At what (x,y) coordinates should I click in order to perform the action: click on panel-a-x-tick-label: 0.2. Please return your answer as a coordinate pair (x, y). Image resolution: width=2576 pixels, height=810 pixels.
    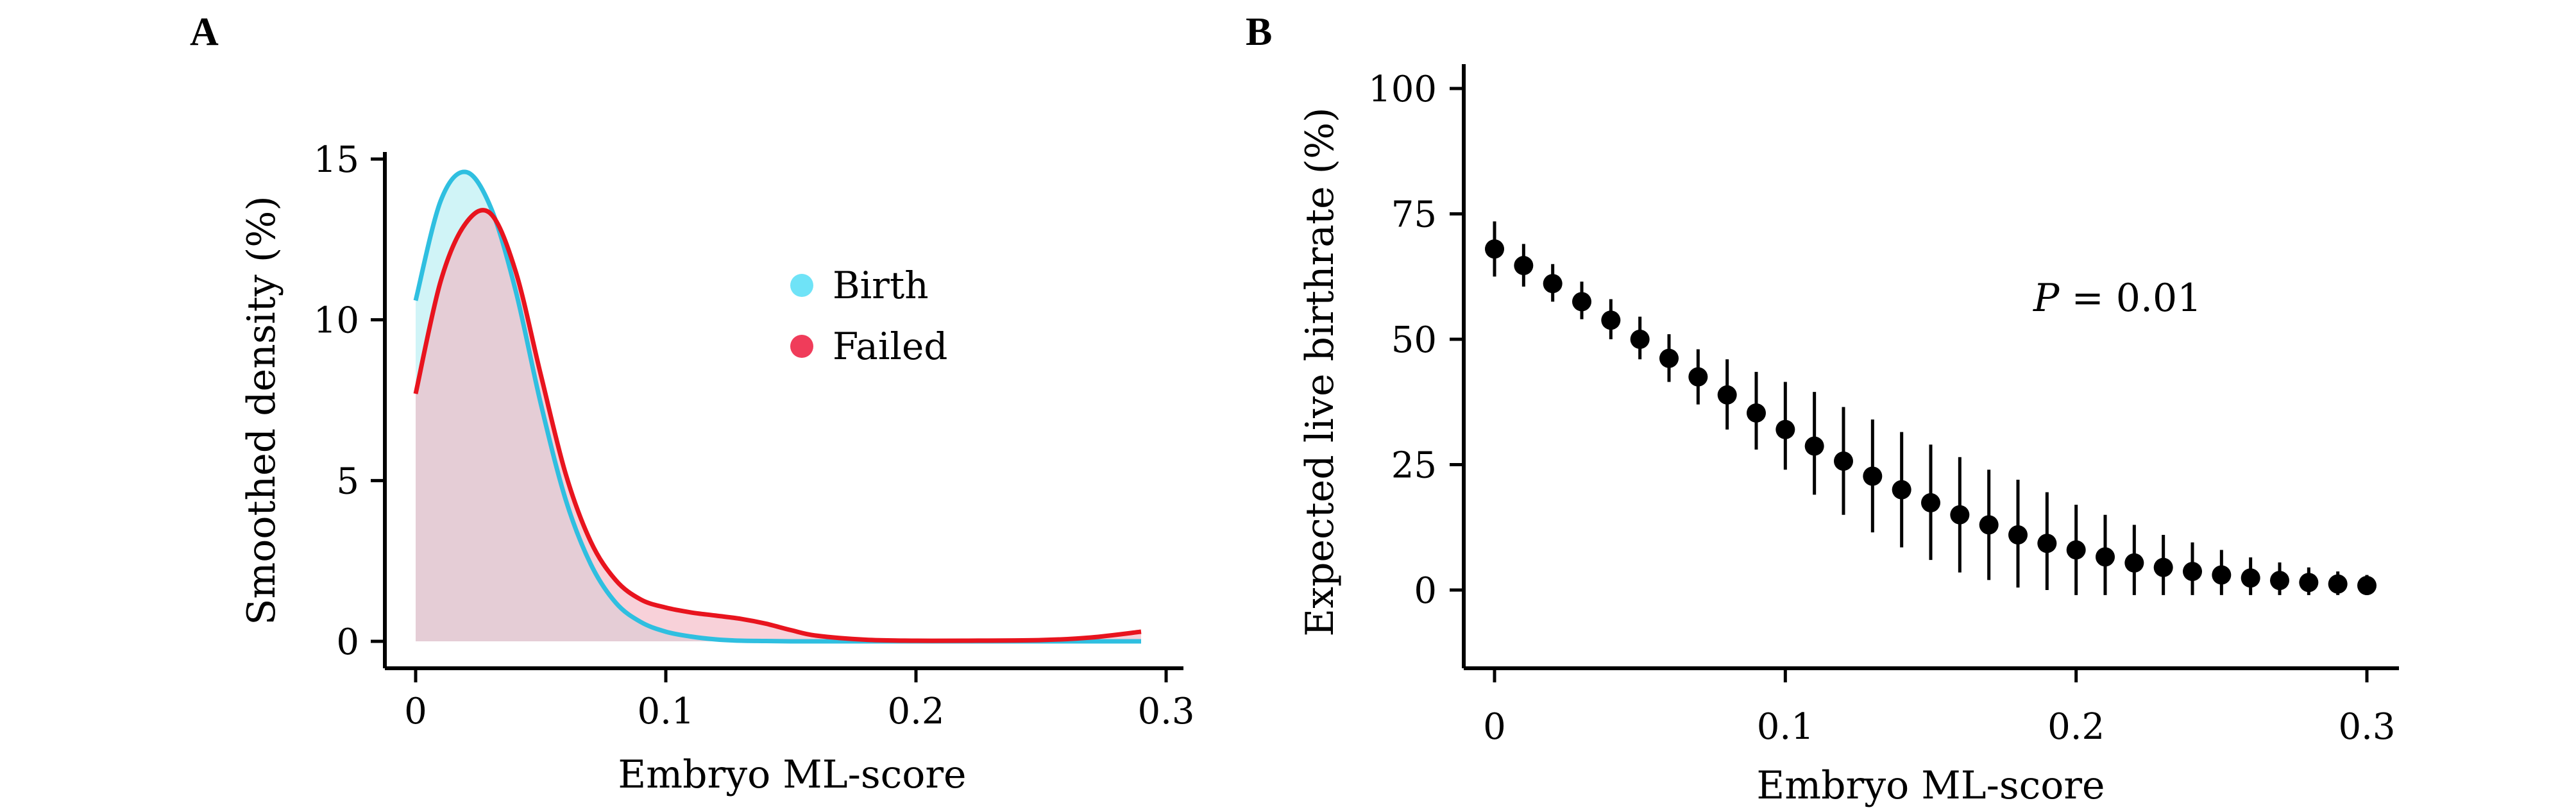
    Looking at the image, I should click on (915, 712).